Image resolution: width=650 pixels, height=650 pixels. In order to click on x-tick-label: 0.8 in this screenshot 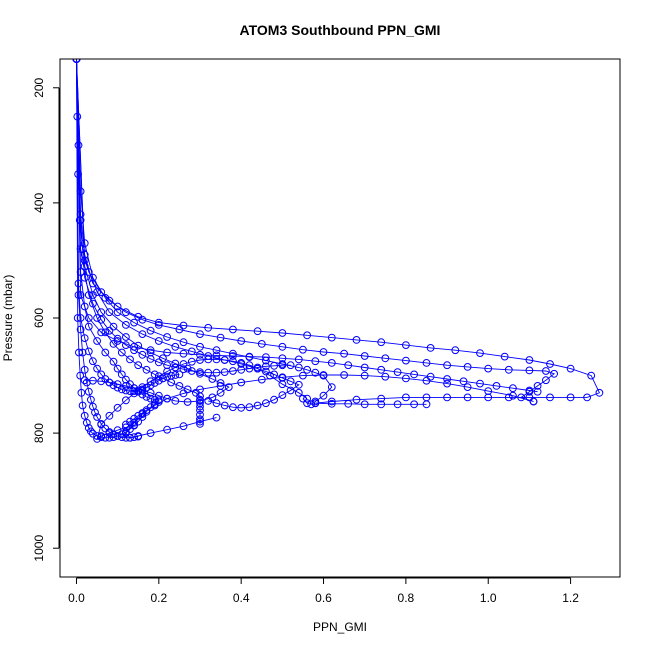, I will do `click(406, 598)`.